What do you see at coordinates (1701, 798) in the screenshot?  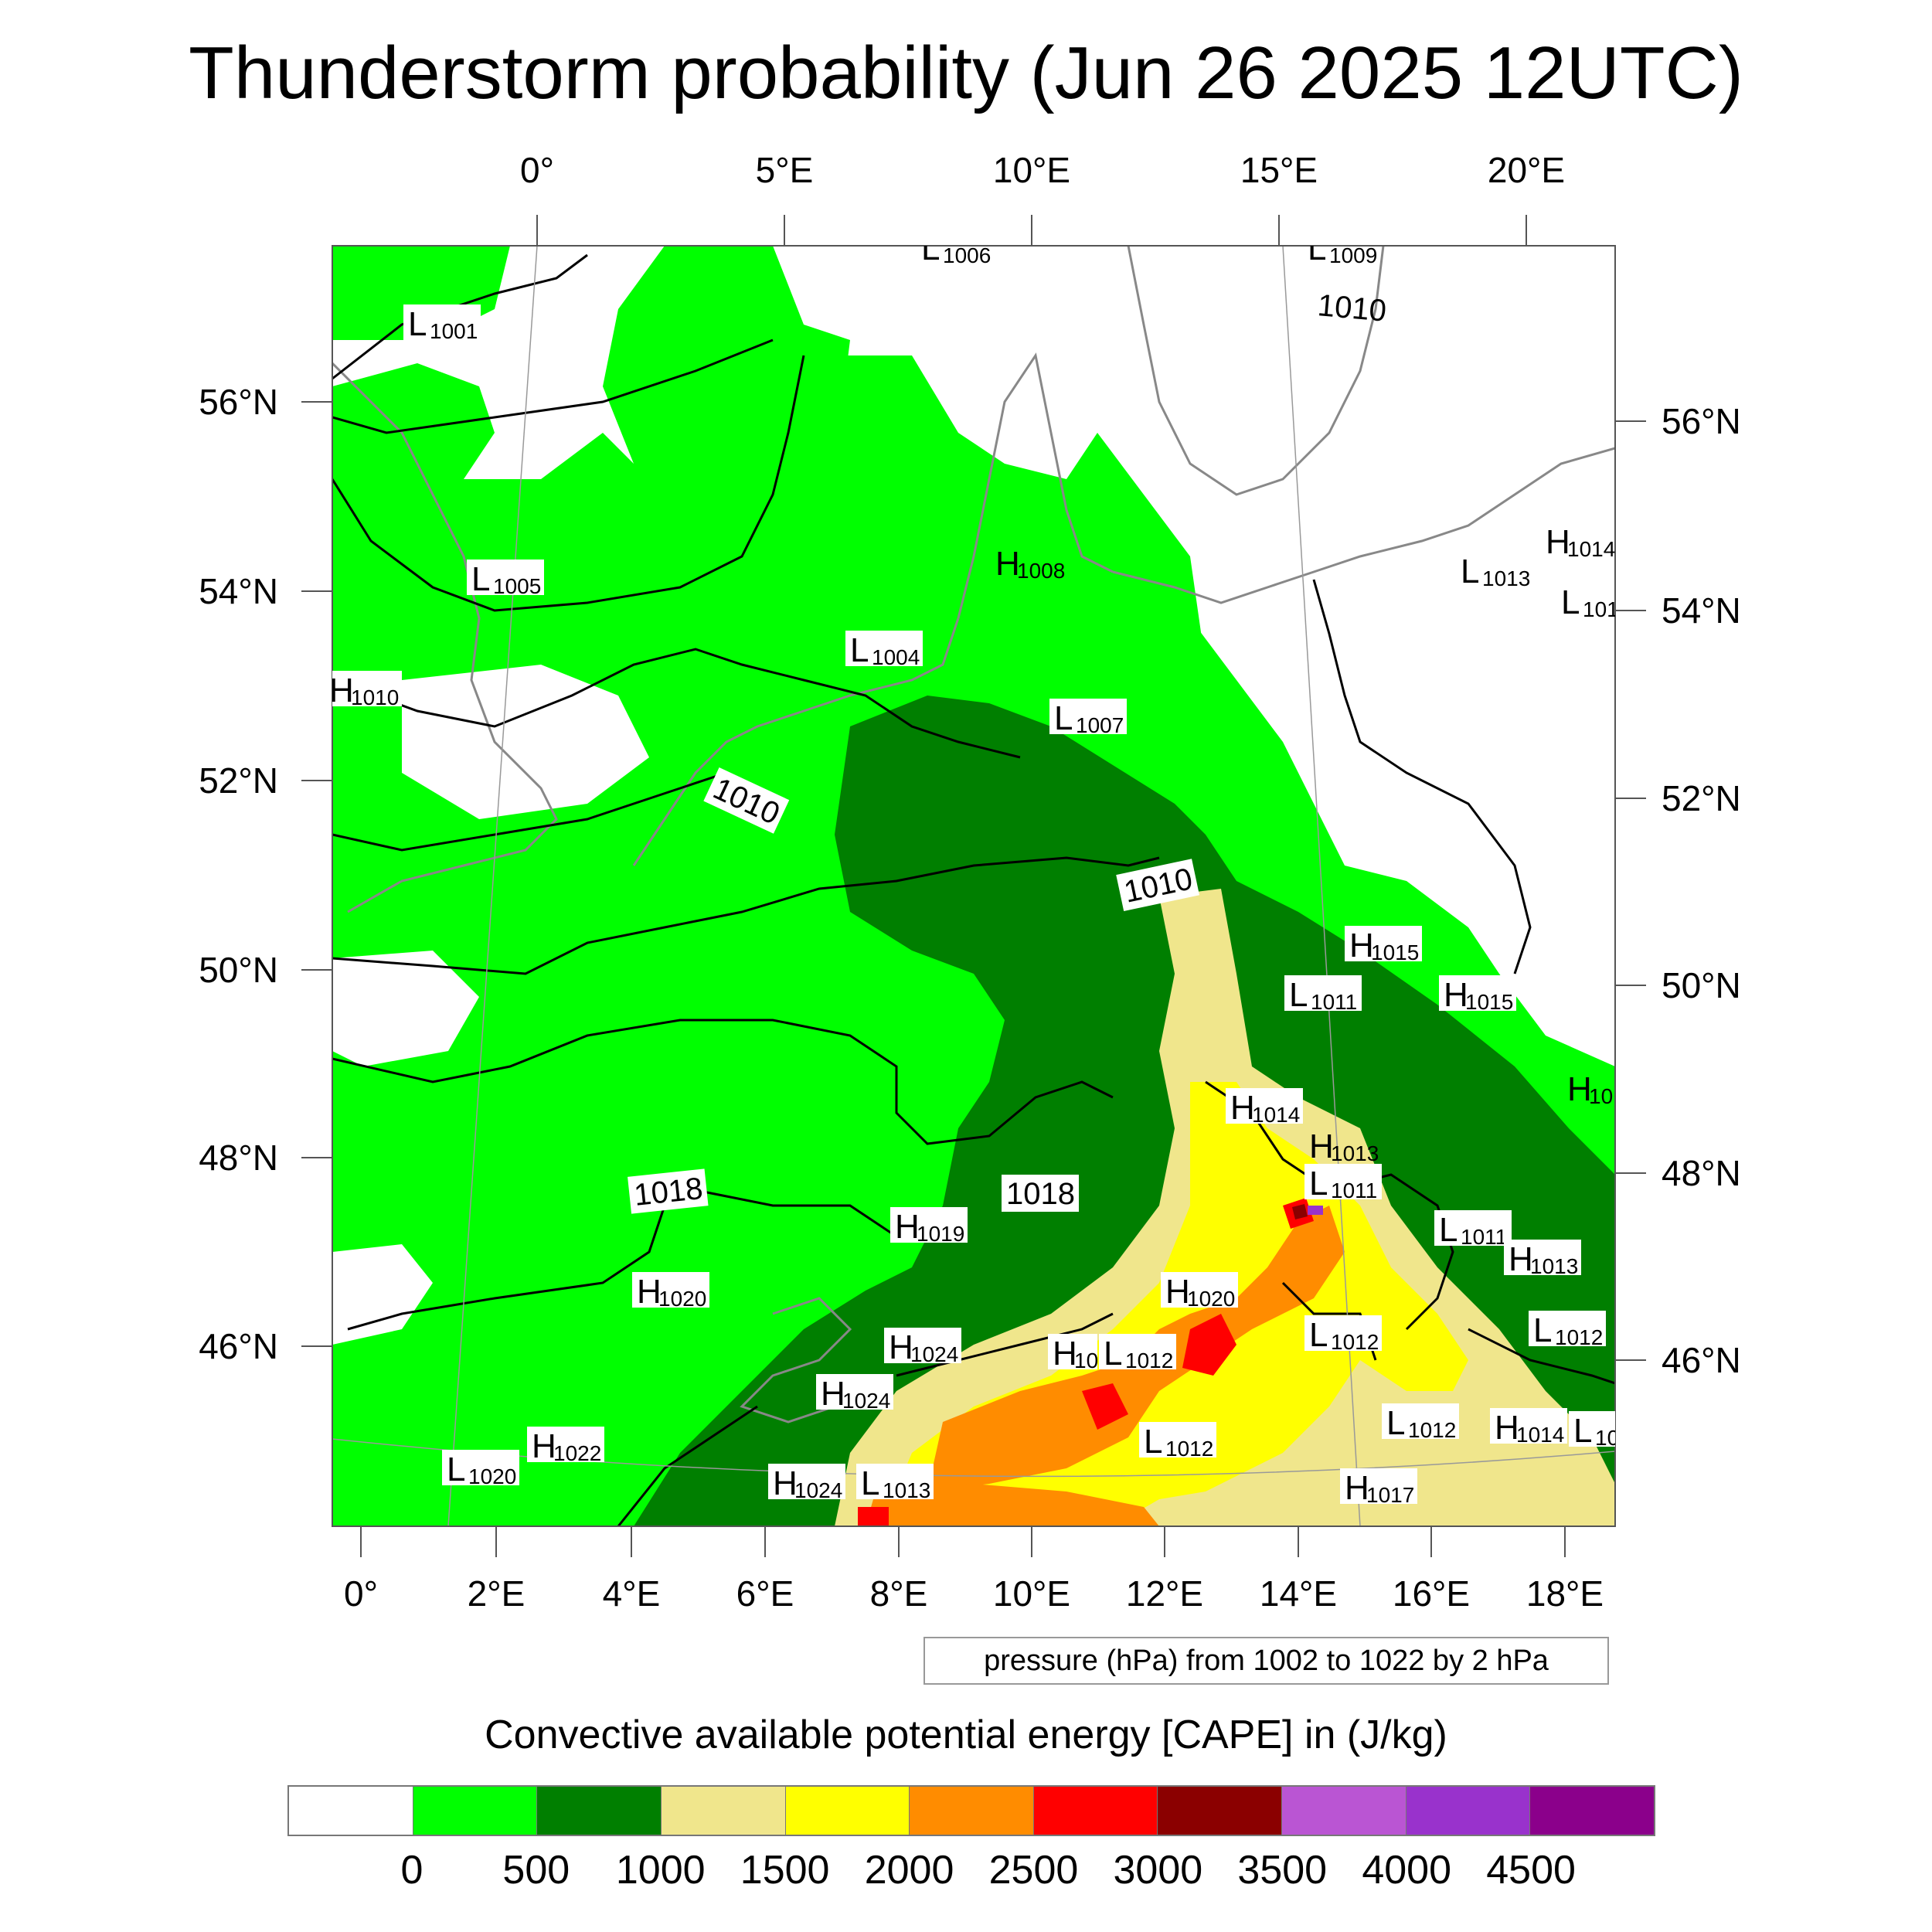 I see `right-lat-label: 52°N` at bounding box center [1701, 798].